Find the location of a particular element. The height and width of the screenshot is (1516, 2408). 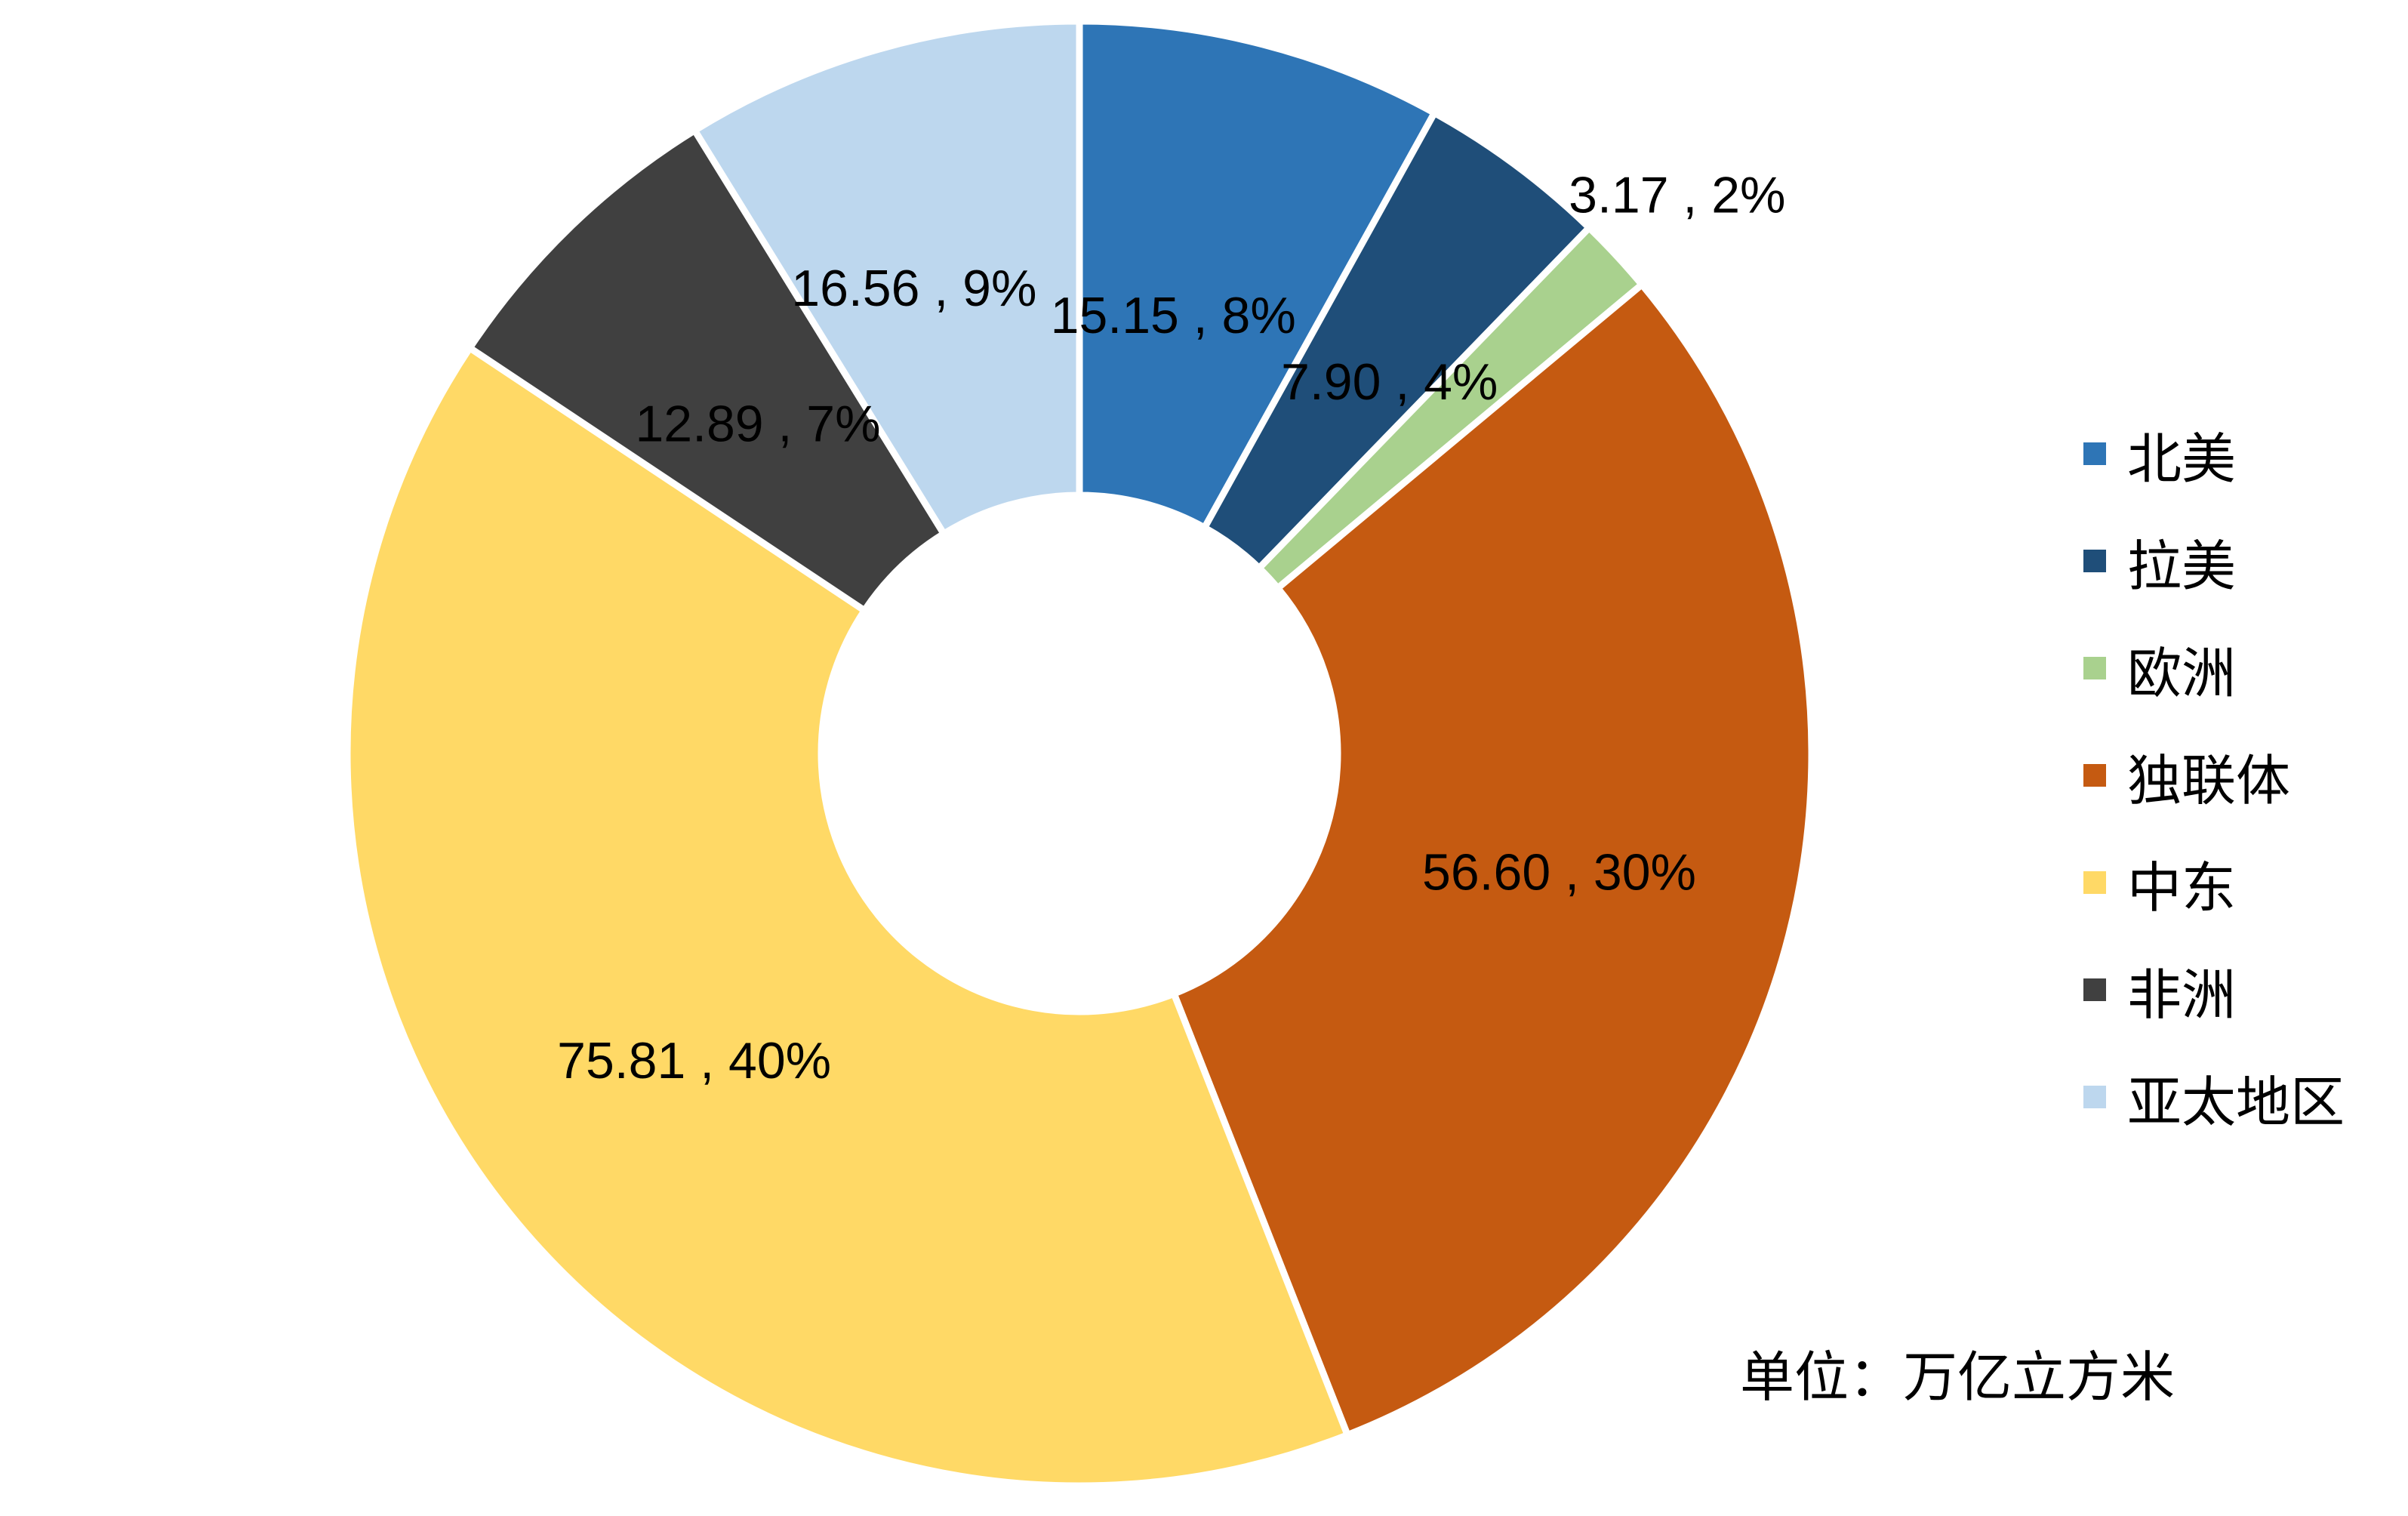

legend-item-europe: 欧洲 is located at coordinates (2214, 668).